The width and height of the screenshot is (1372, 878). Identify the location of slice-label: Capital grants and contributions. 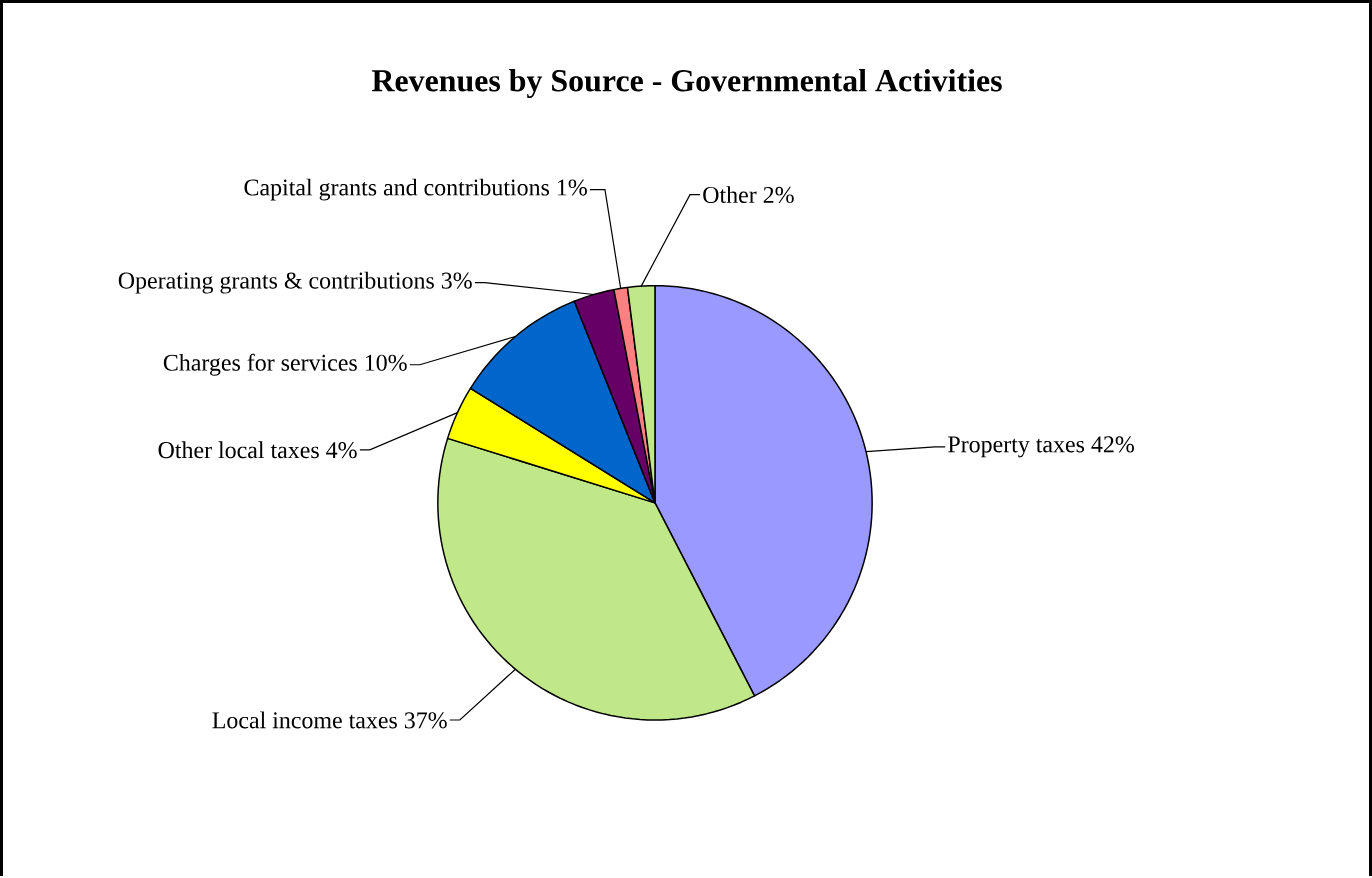
(397, 189).